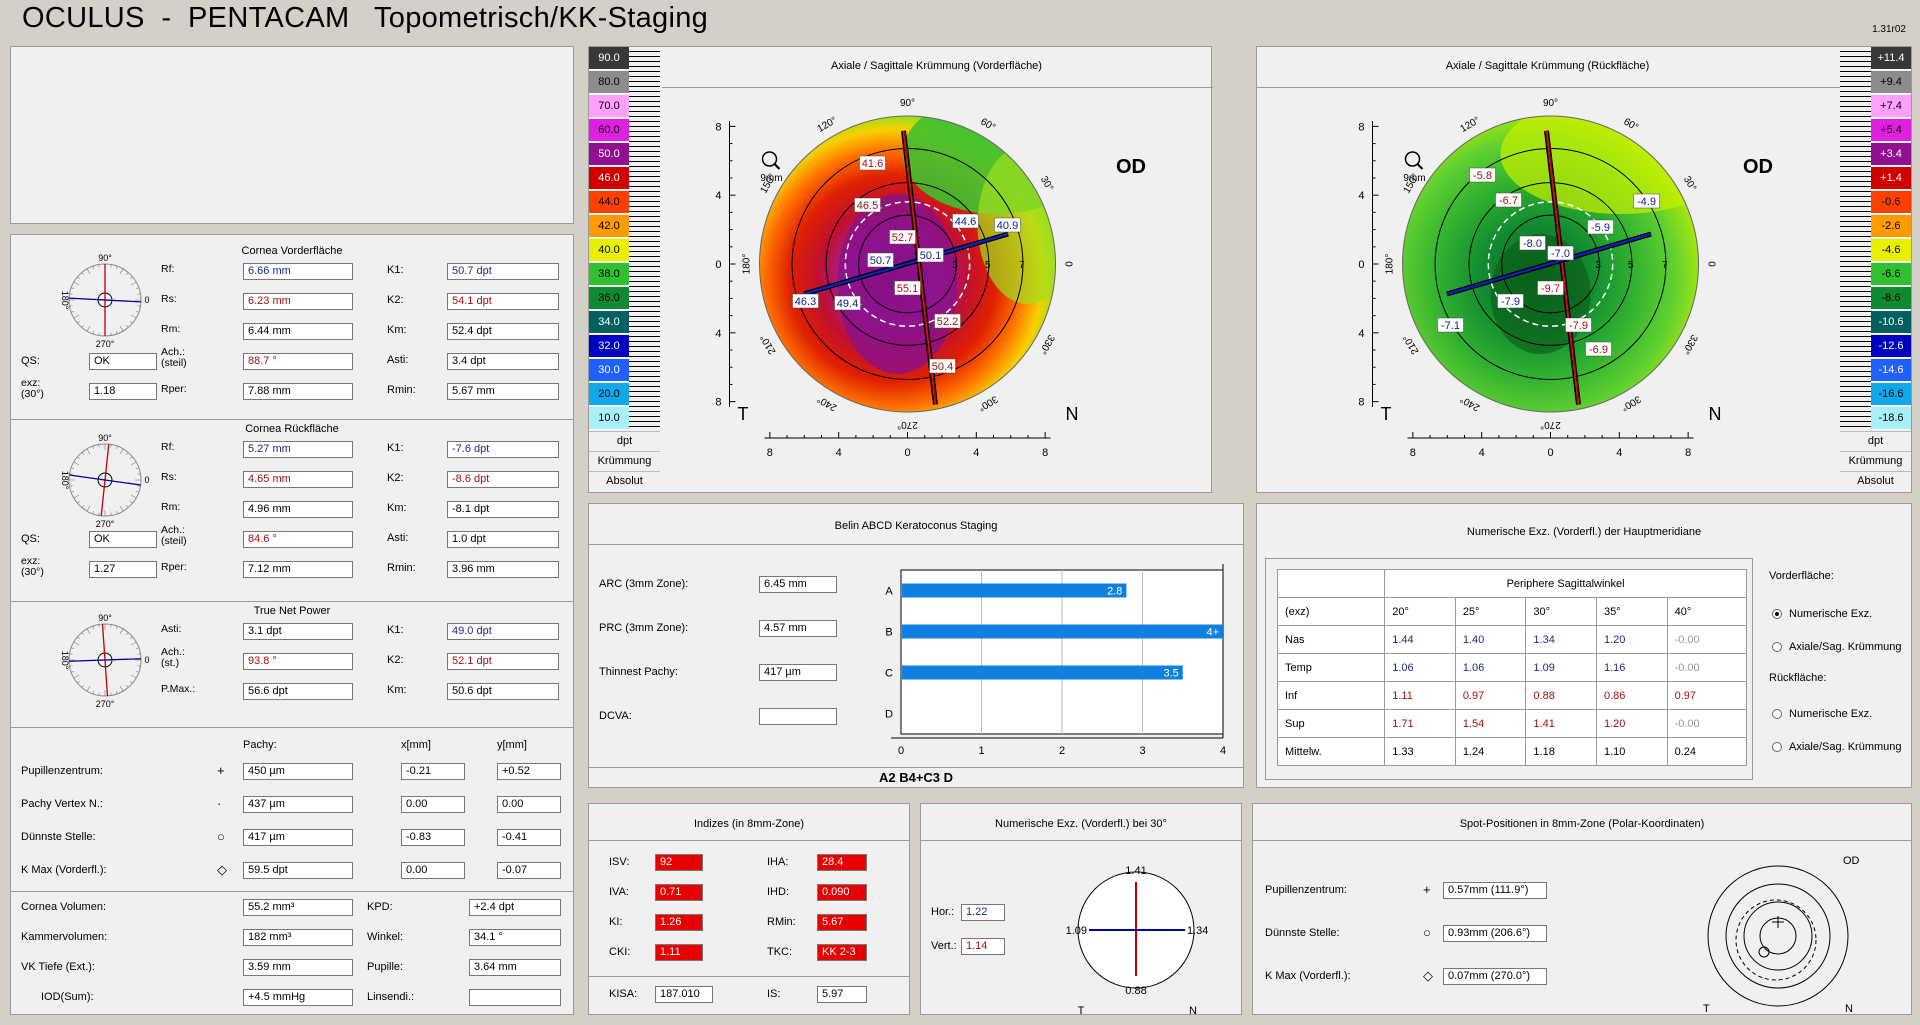  Describe the element at coordinates (105, 301) in the screenshot. I see `front-axis-diagram: 90° 270° 180° 0` at that location.